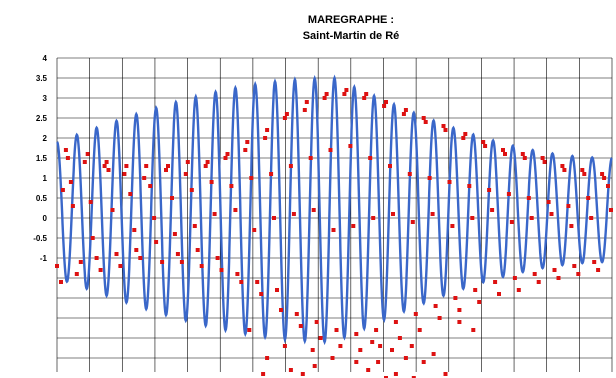 This screenshot has height=378, width=616. Describe the element at coordinates (45, 58) in the screenshot. I see `y-tick-label: 4` at that location.